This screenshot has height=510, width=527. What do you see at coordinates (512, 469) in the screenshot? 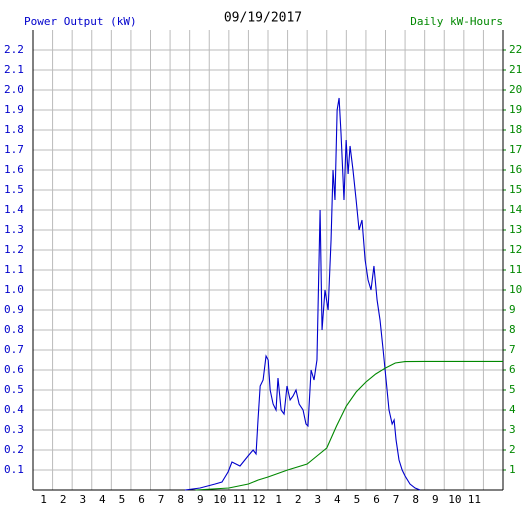
I see `y2-tick-label: 1` at bounding box center [512, 469].